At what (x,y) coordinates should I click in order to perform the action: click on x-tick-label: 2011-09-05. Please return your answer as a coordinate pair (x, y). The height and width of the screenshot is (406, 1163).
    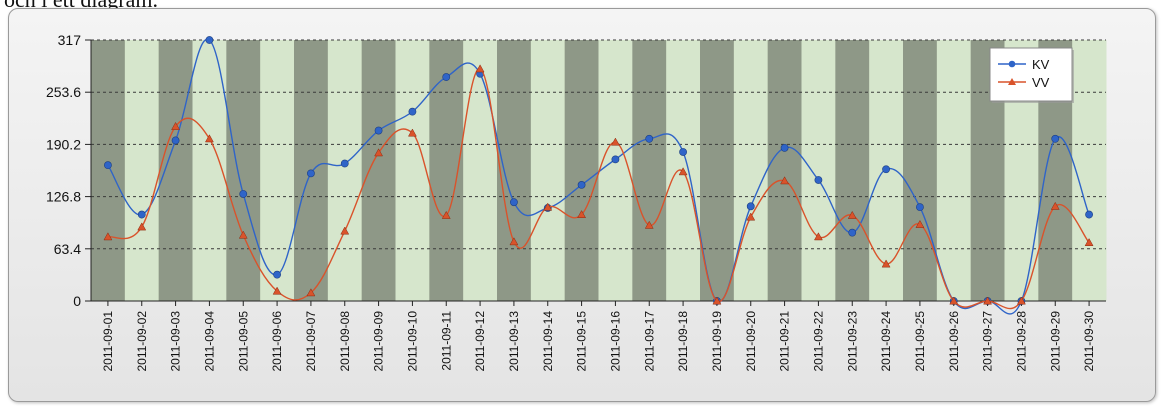
    Looking at the image, I should click on (243, 341).